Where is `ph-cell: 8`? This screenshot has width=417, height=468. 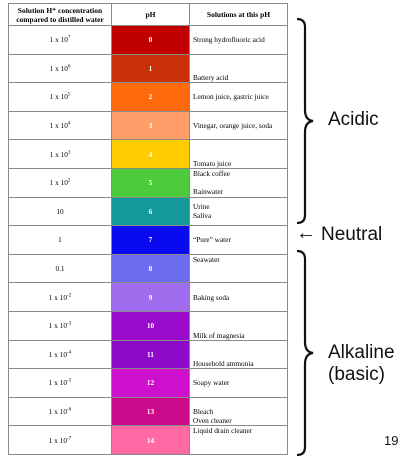
ph-cell: 8 is located at coordinates (150, 268).